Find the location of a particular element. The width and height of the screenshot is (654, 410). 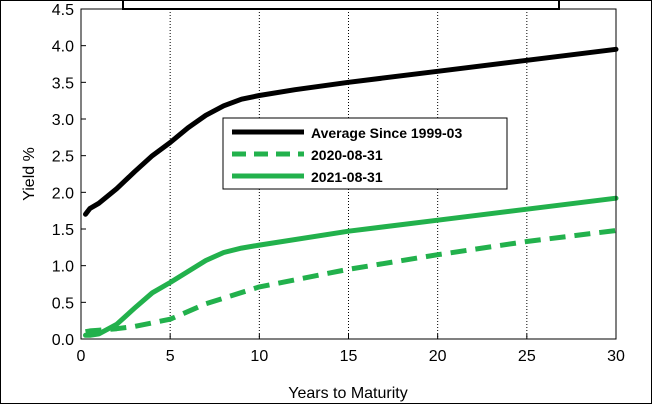

x-tick-label: 10 is located at coordinates (259, 356).